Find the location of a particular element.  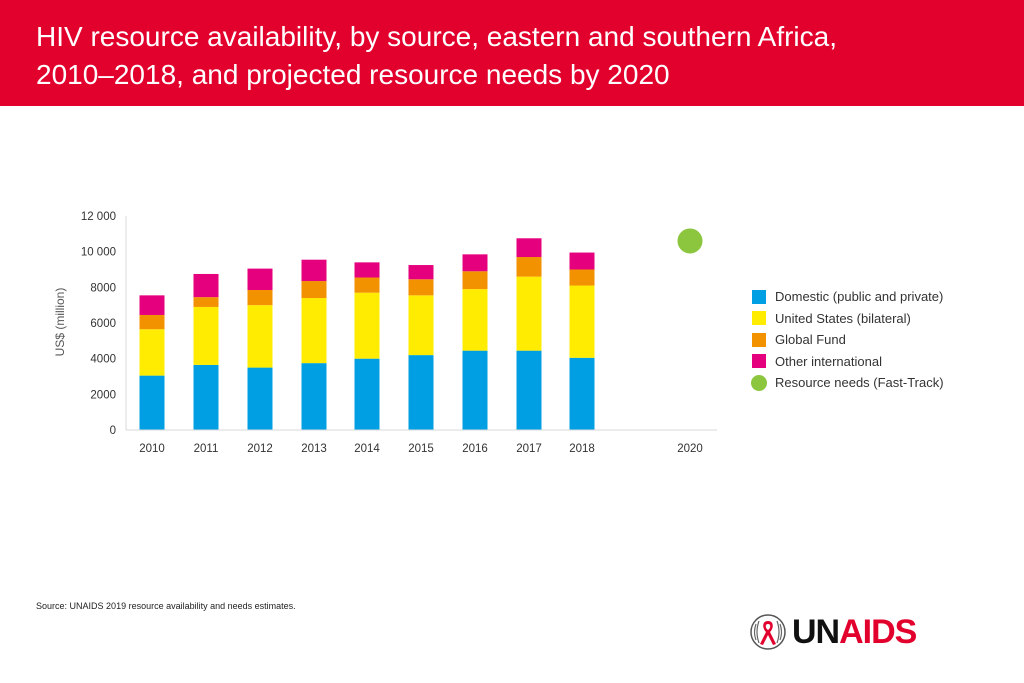

y-tick-label: 12 000 is located at coordinates (98, 217).